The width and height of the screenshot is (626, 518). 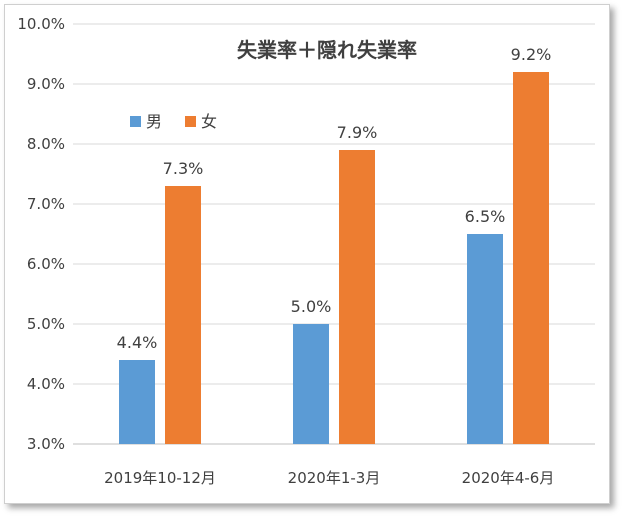 I want to click on legend-swatch-female, so click(x=190, y=121).